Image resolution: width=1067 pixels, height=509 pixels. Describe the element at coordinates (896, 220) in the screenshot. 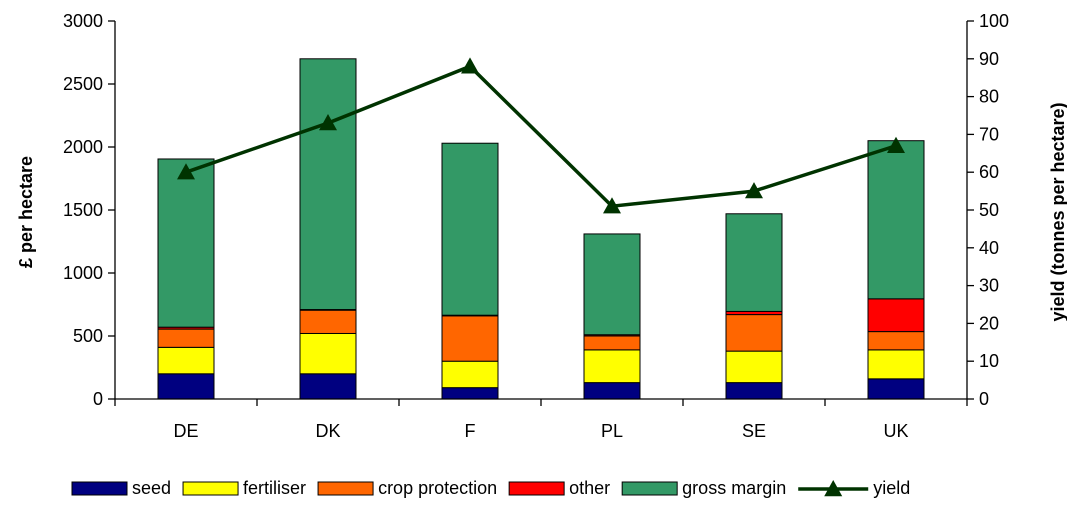

I see `bar-gross-margin-uk` at that location.